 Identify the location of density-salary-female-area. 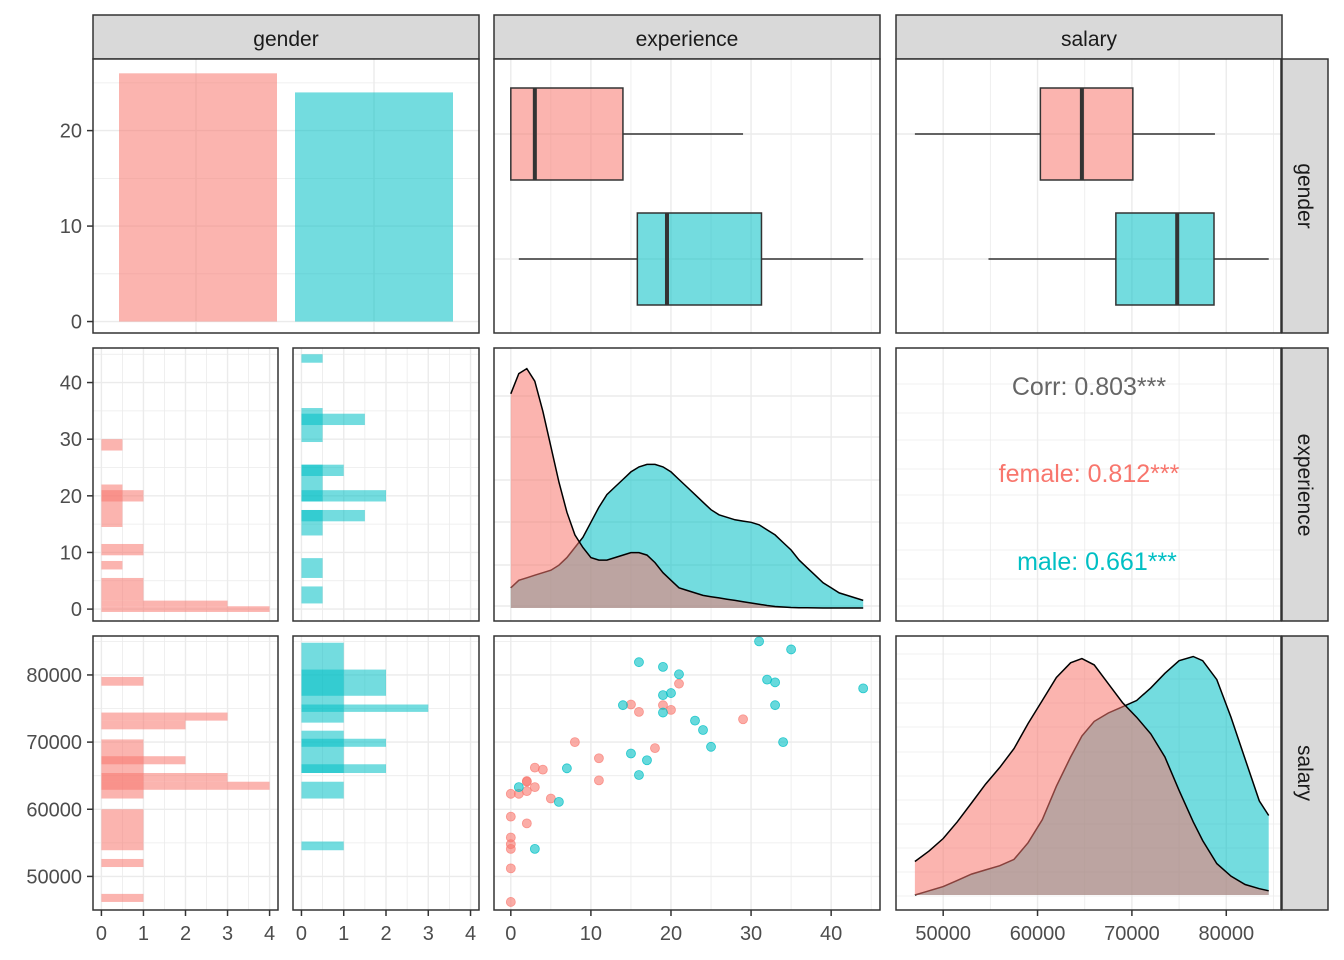
(1091, 776).